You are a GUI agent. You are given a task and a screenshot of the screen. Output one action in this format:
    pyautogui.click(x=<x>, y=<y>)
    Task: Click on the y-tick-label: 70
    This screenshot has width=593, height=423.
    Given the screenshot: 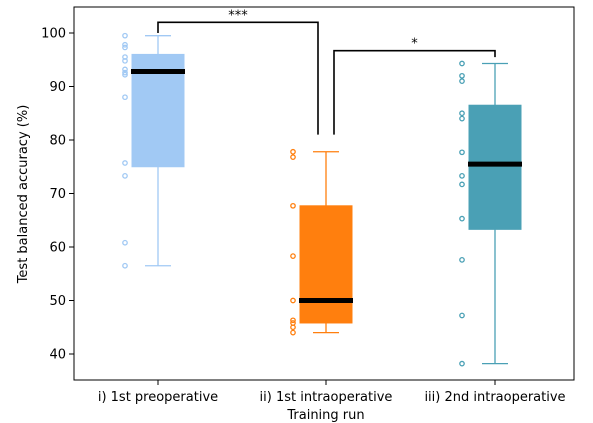 What is the action you would take?
    pyautogui.click(x=57, y=194)
    